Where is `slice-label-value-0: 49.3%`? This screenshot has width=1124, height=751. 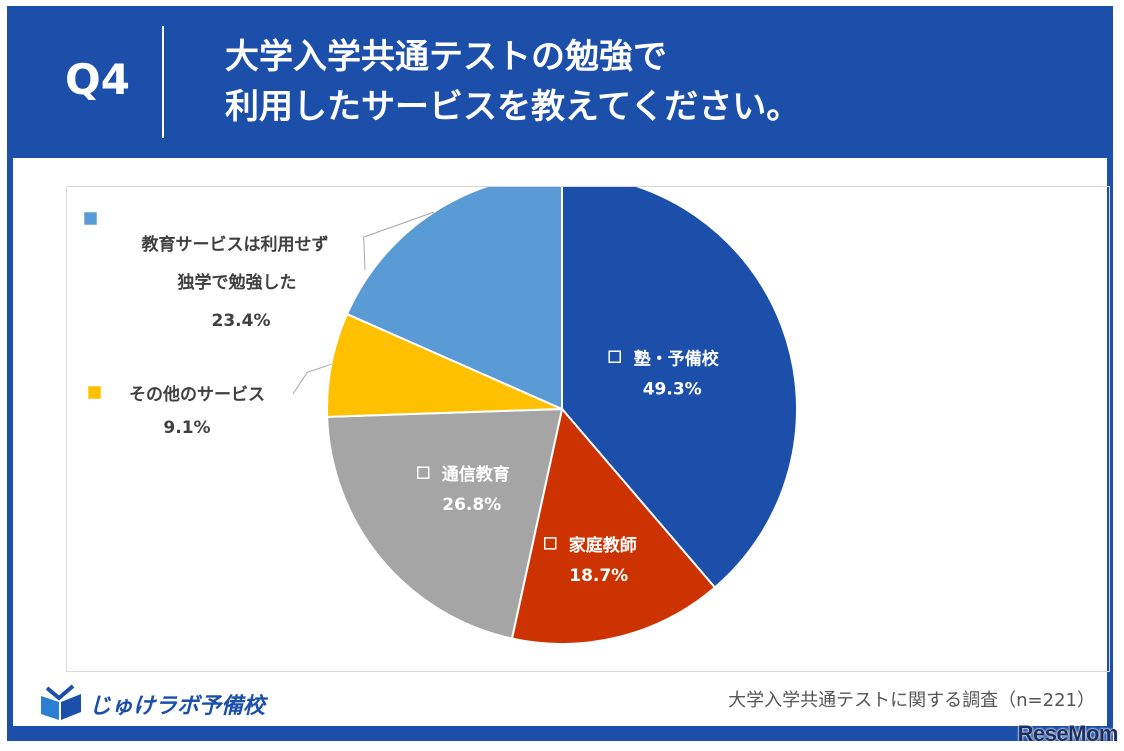 slice-label-value-0: 49.3% is located at coordinates (672, 389).